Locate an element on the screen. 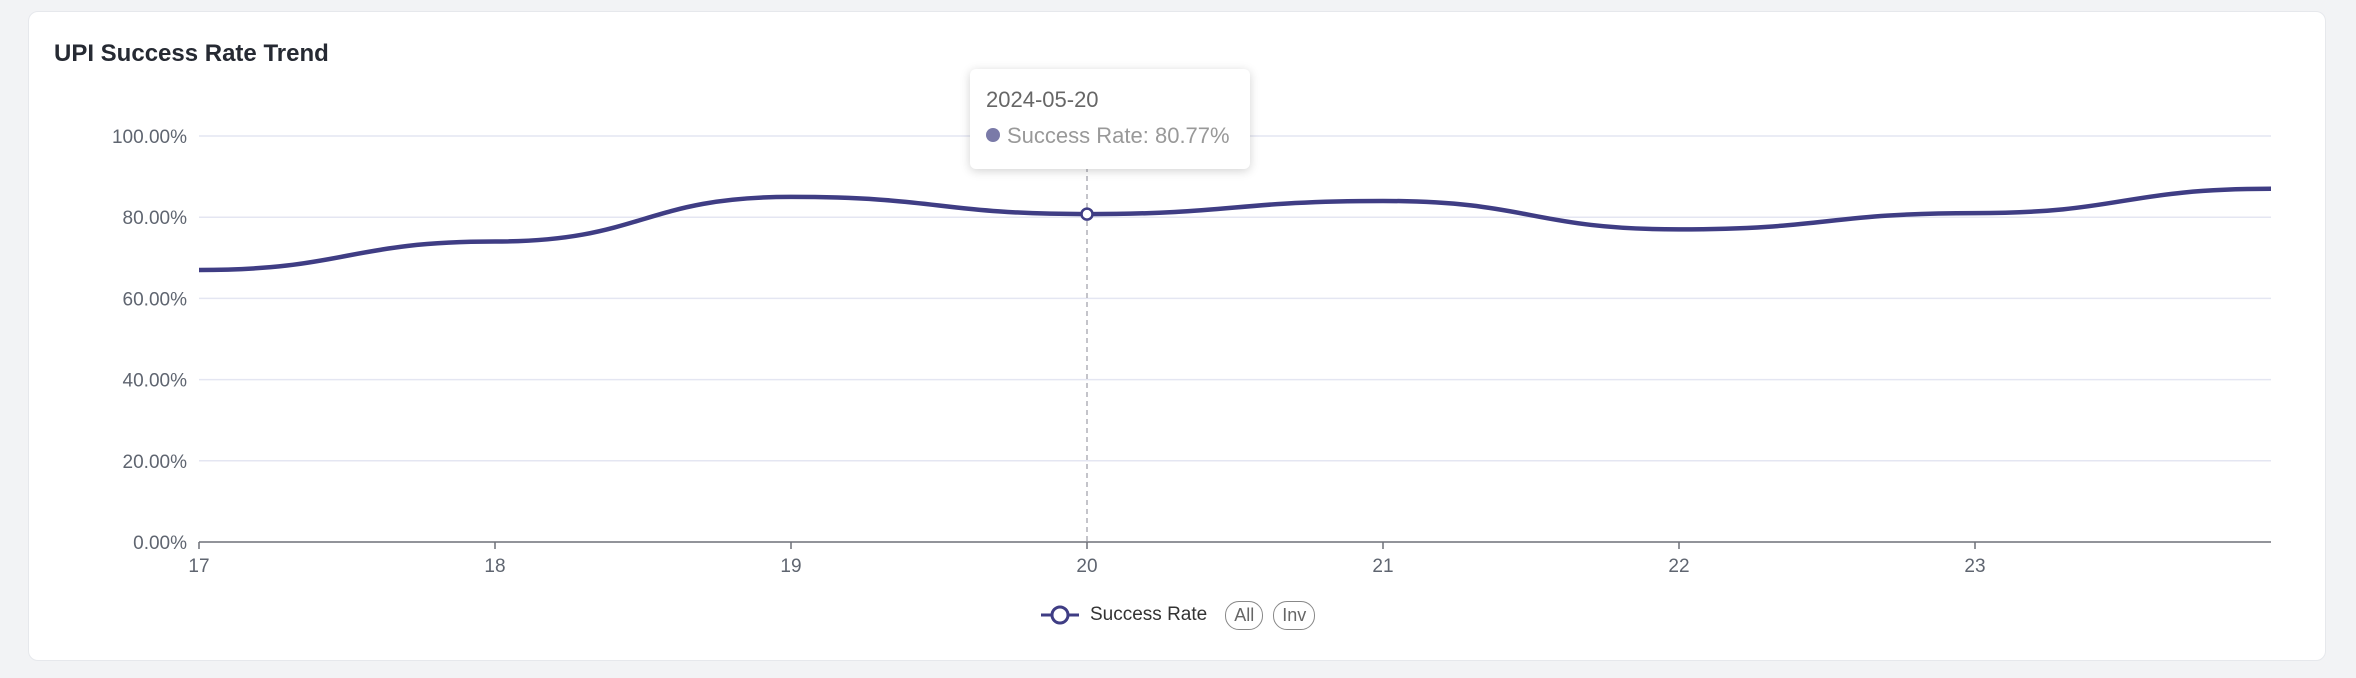 The height and width of the screenshot is (678, 2356). y-tick-label: 20.00% is located at coordinates (155, 462).